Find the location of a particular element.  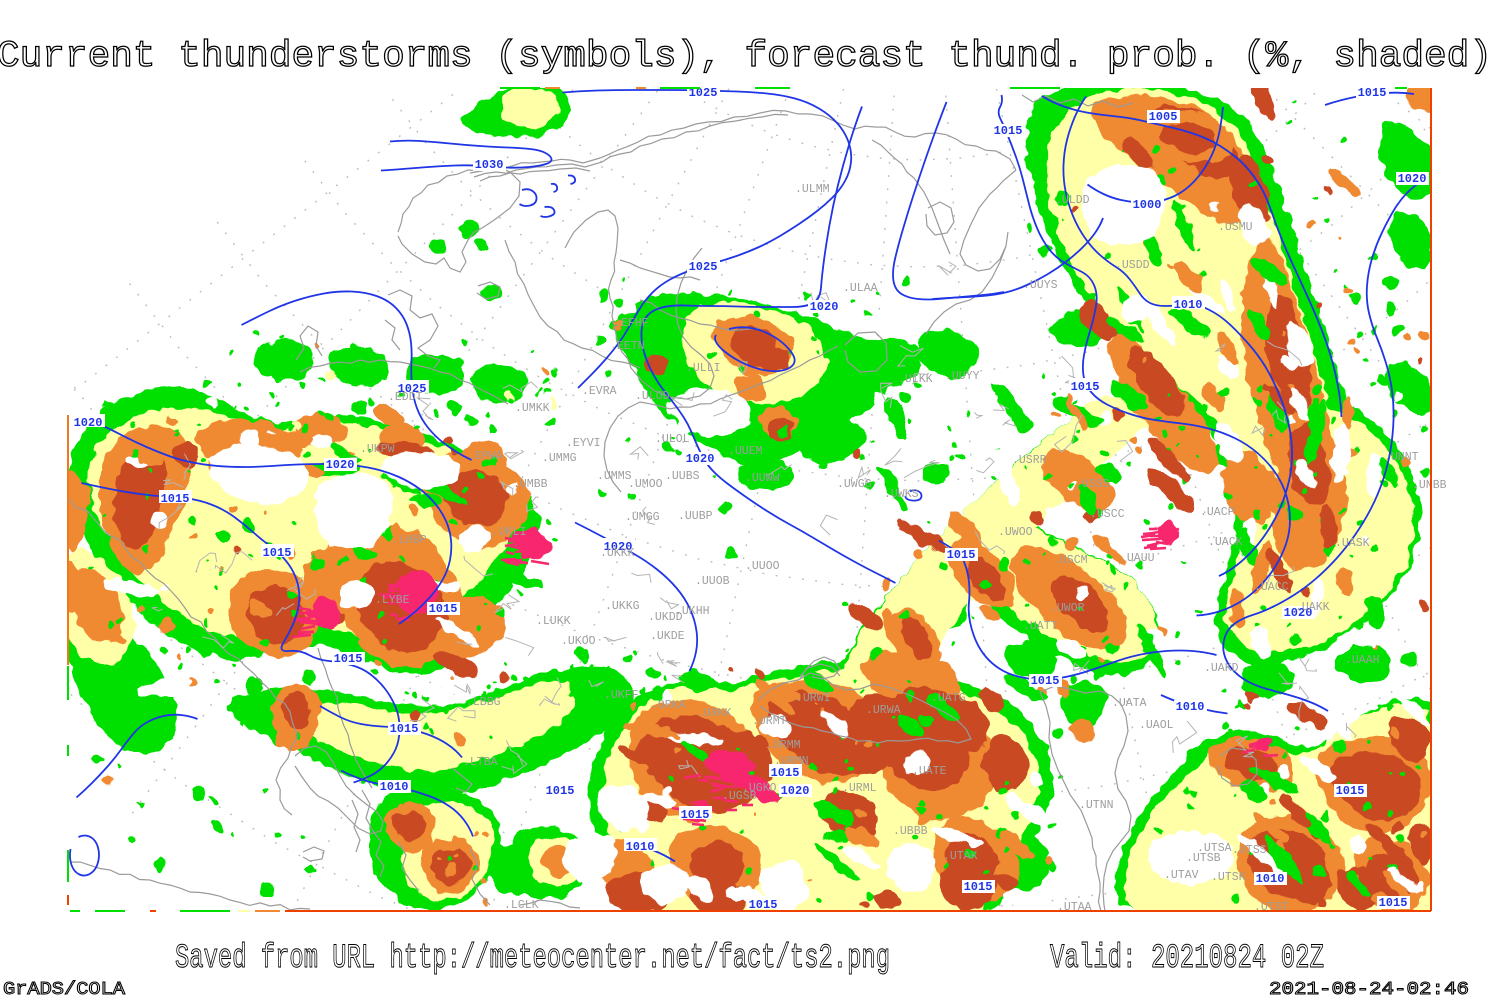

svg-text: .UKFF is located at coordinates (621, 695).